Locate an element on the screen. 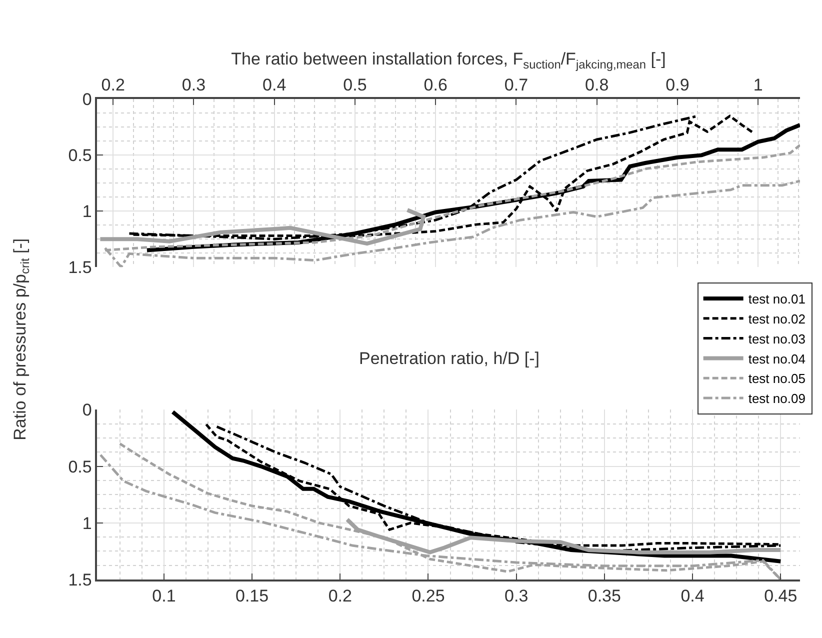 The image size is (822, 638). legend-label: test no.04 is located at coordinates (777, 358).